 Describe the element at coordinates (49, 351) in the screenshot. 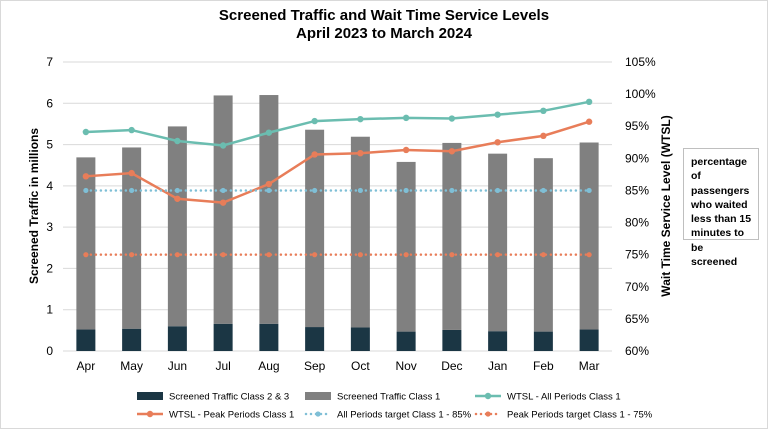

I see `y-tick-label: 0` at that location.